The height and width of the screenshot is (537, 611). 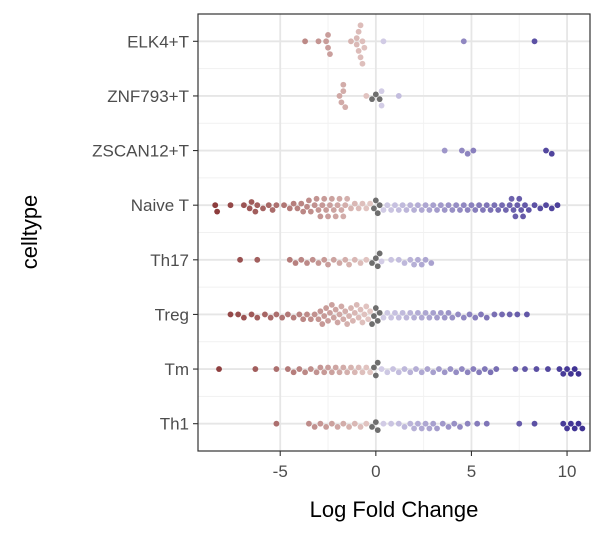 What do you see at coordinates (471, 471) in the screenshot?
I see `x-tick-label: 5` at bounding box center [471, 471].